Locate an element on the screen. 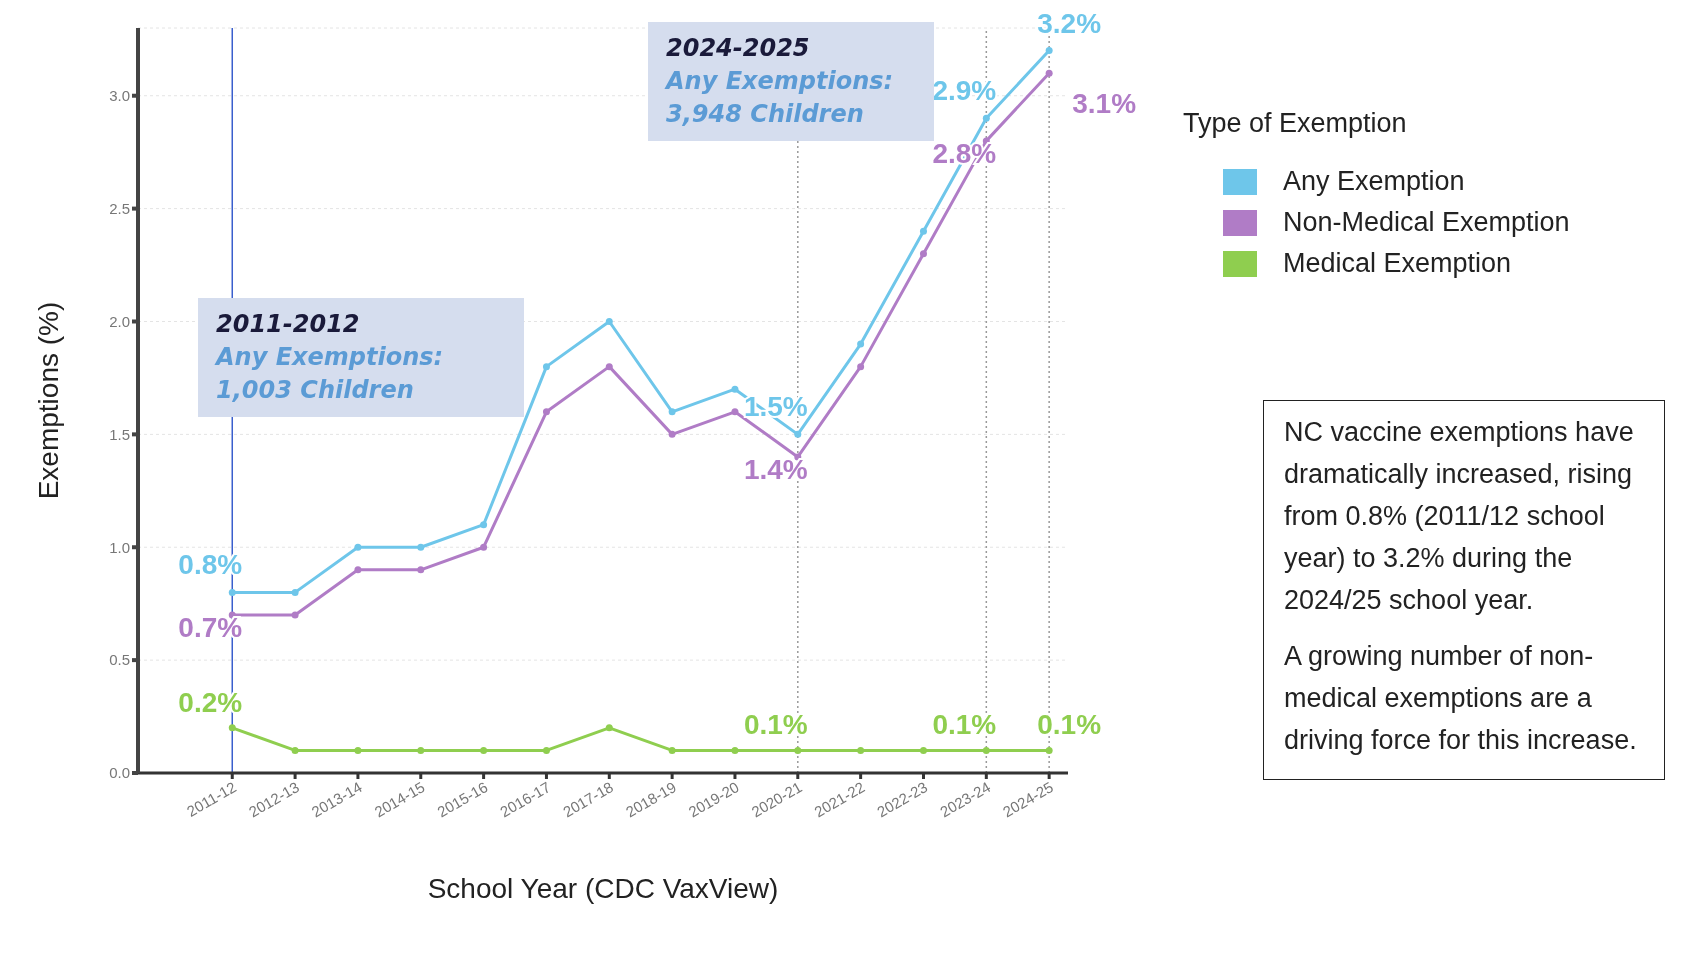  text-box: 2024-2025 Any Exemptions: 3,948 Children is located at coordinates (791, 81).